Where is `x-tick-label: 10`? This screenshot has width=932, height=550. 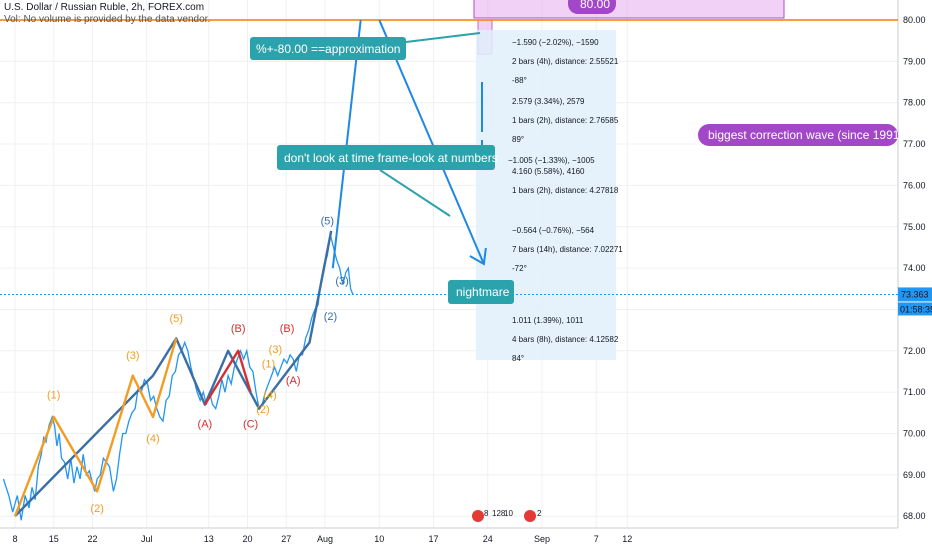
x-tick-label: 10 is located at coordinates (379, 539).